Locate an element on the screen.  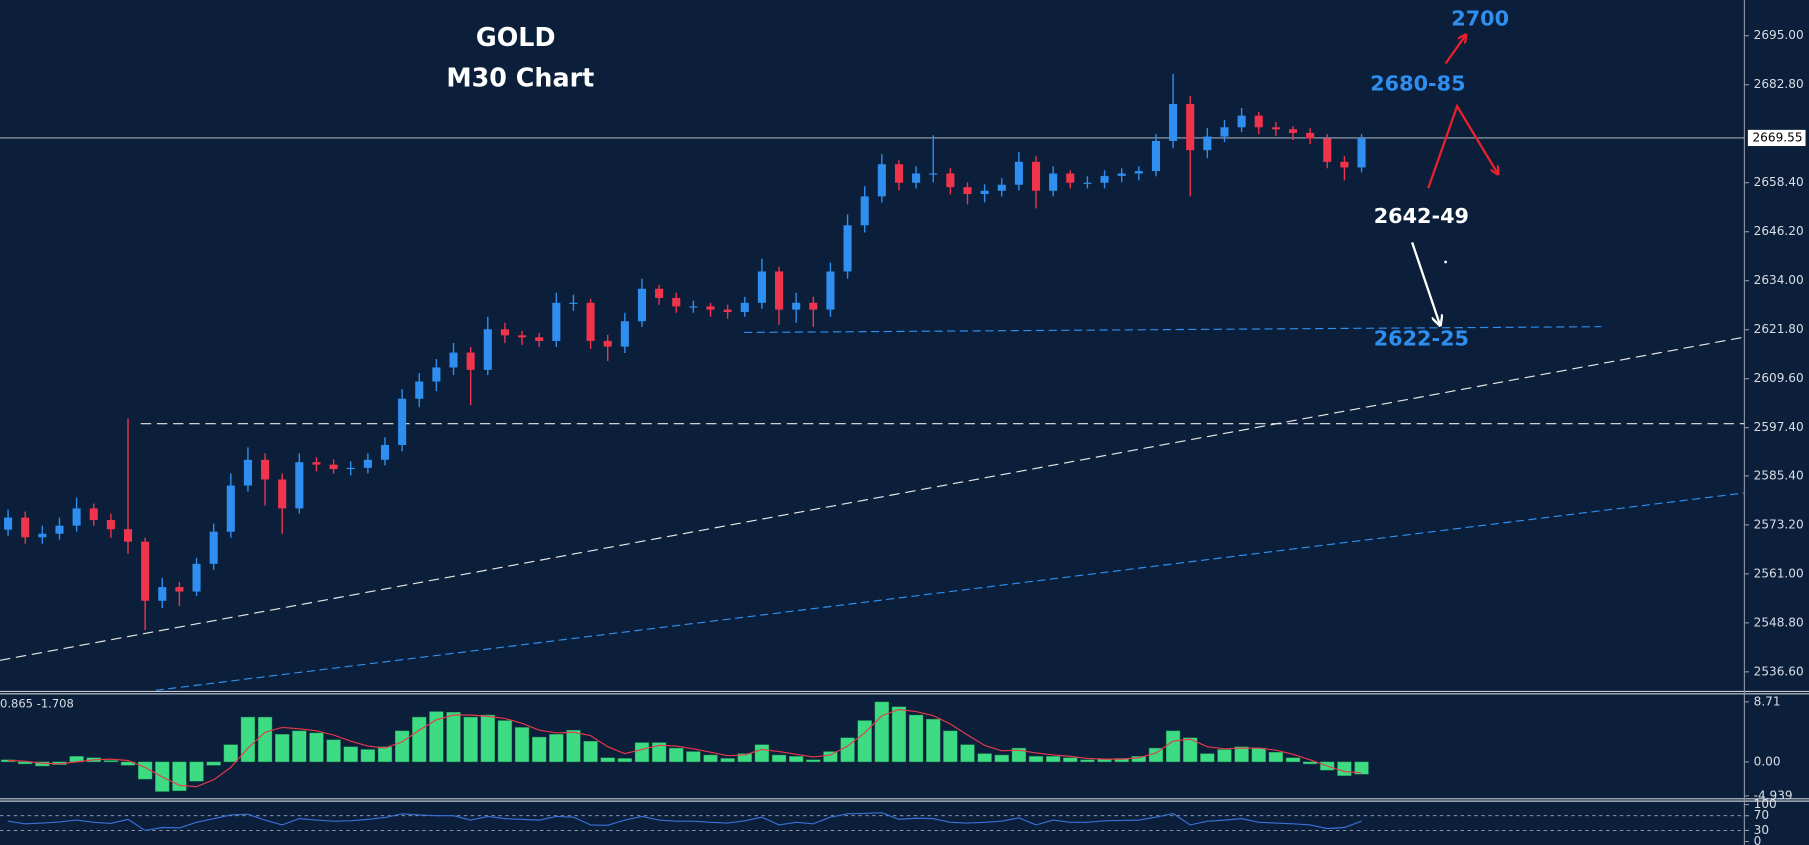
chart-title: GOLD is located at coordinates (516, 37).